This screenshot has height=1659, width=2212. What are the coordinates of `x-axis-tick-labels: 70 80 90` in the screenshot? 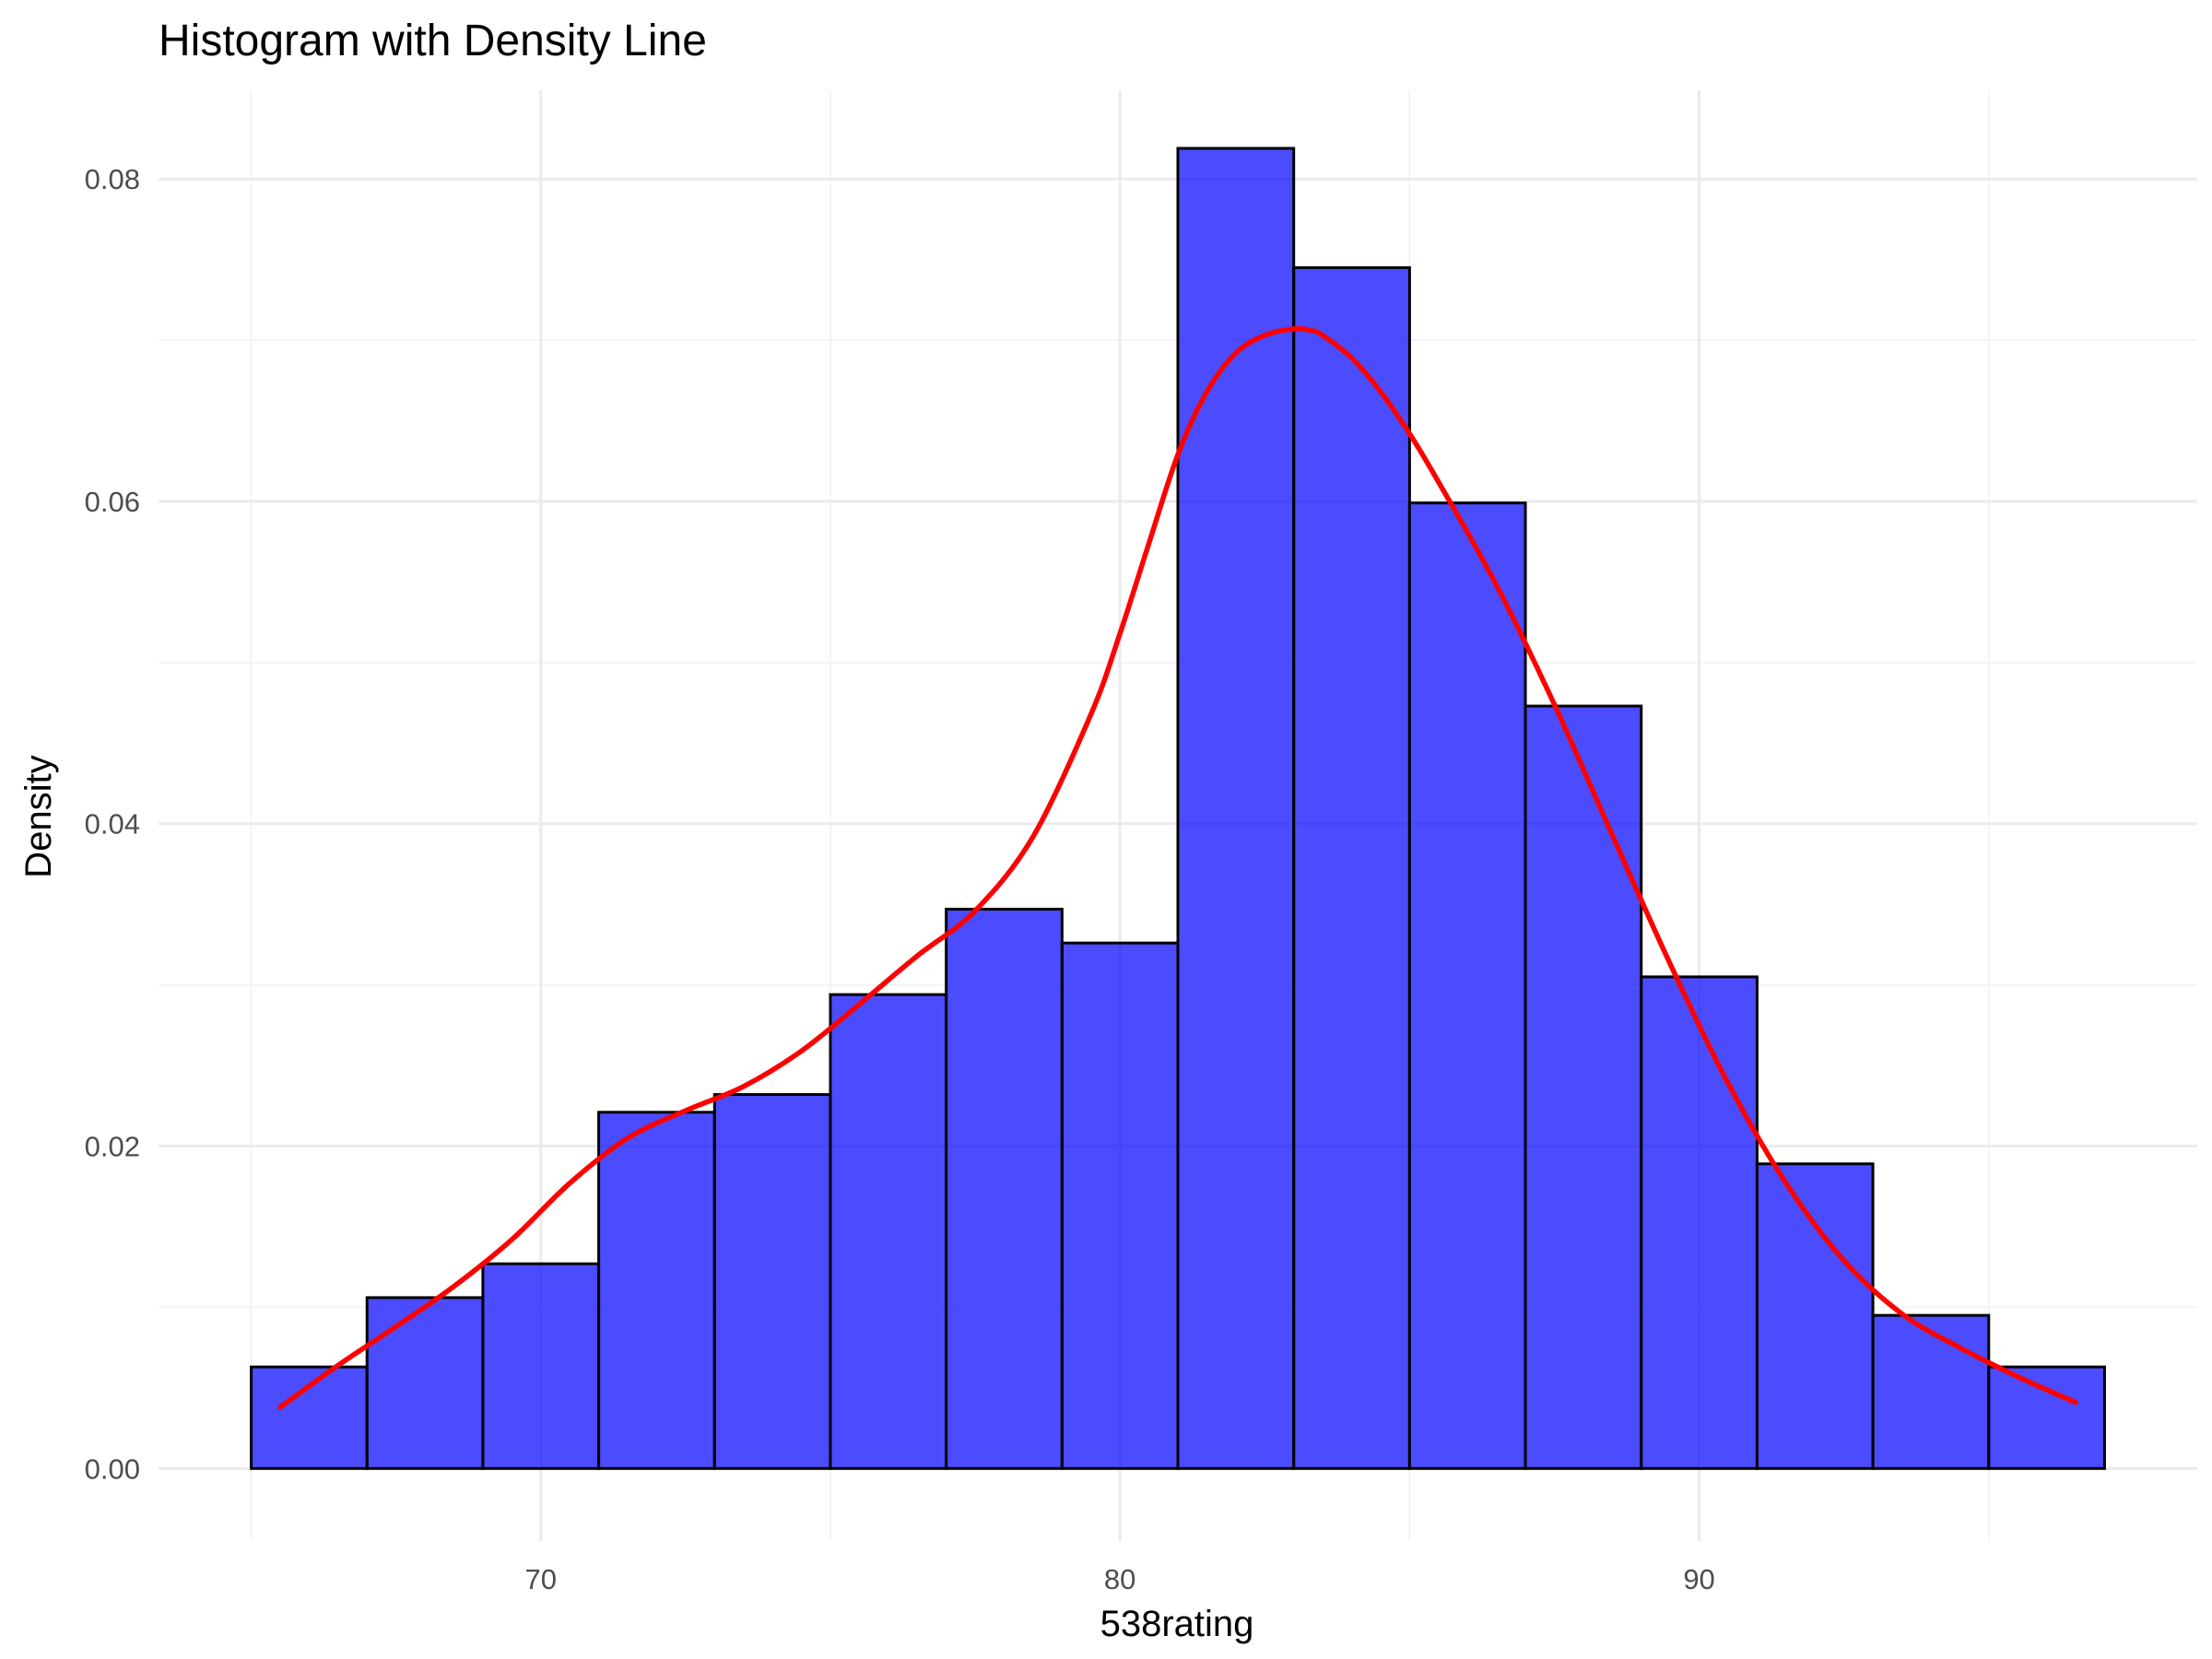 It's located at (1120, 1579).